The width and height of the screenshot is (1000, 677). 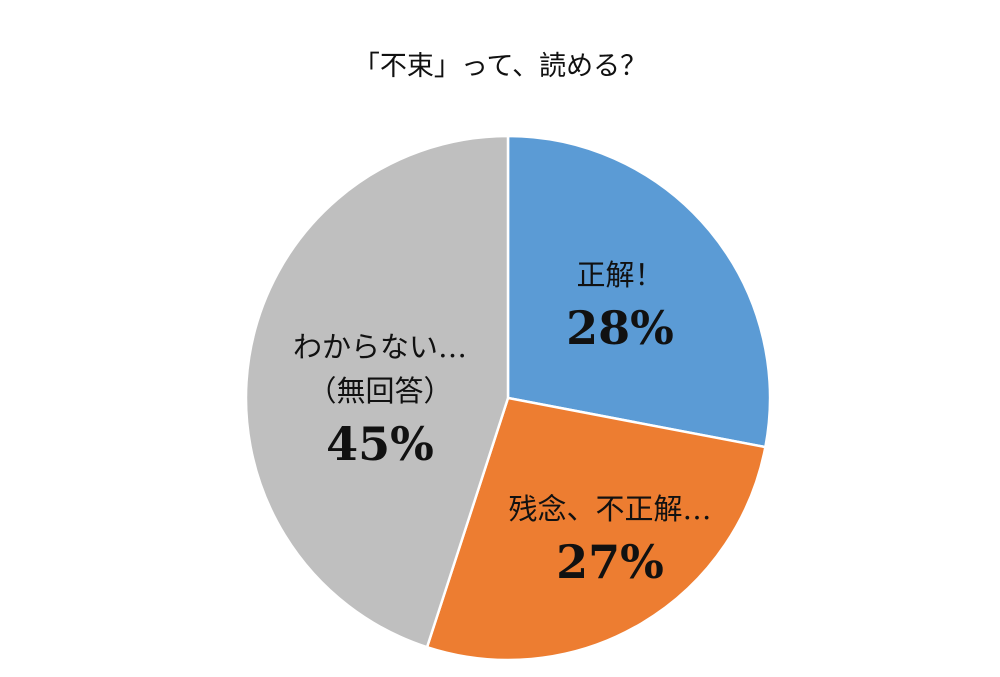 What do you see at coordinates (380, 444) in the screenshot?
I see `value-label: 45%` at bounding box center [380, 444].